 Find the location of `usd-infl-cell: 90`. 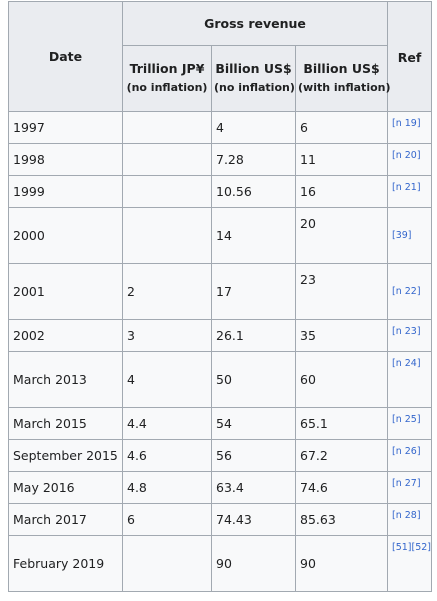

usd-infl-cell: 90 is located at coordinates (341, 563).